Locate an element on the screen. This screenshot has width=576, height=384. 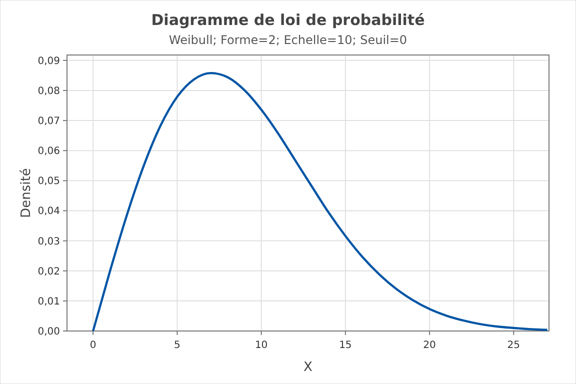
y-tick-label: 0,06 is located at coordinates (49, 152).